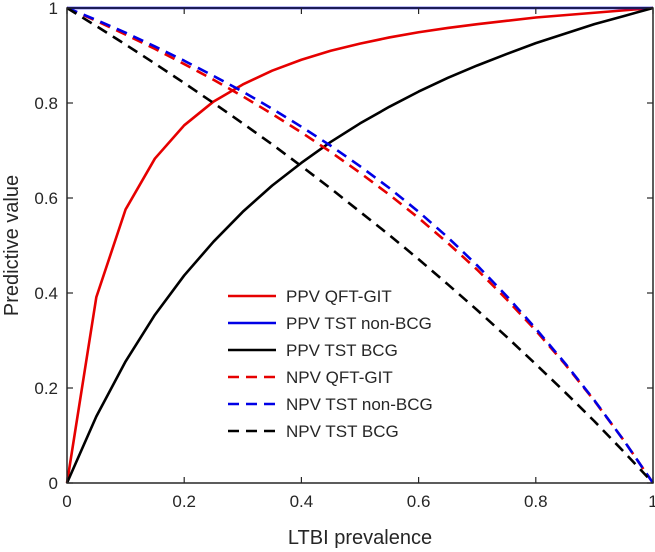  What do you see at coordinates (342, 350) in the screenshot?
I see `legend-label: PPV TST BCG` at bounding box center [342, 350].